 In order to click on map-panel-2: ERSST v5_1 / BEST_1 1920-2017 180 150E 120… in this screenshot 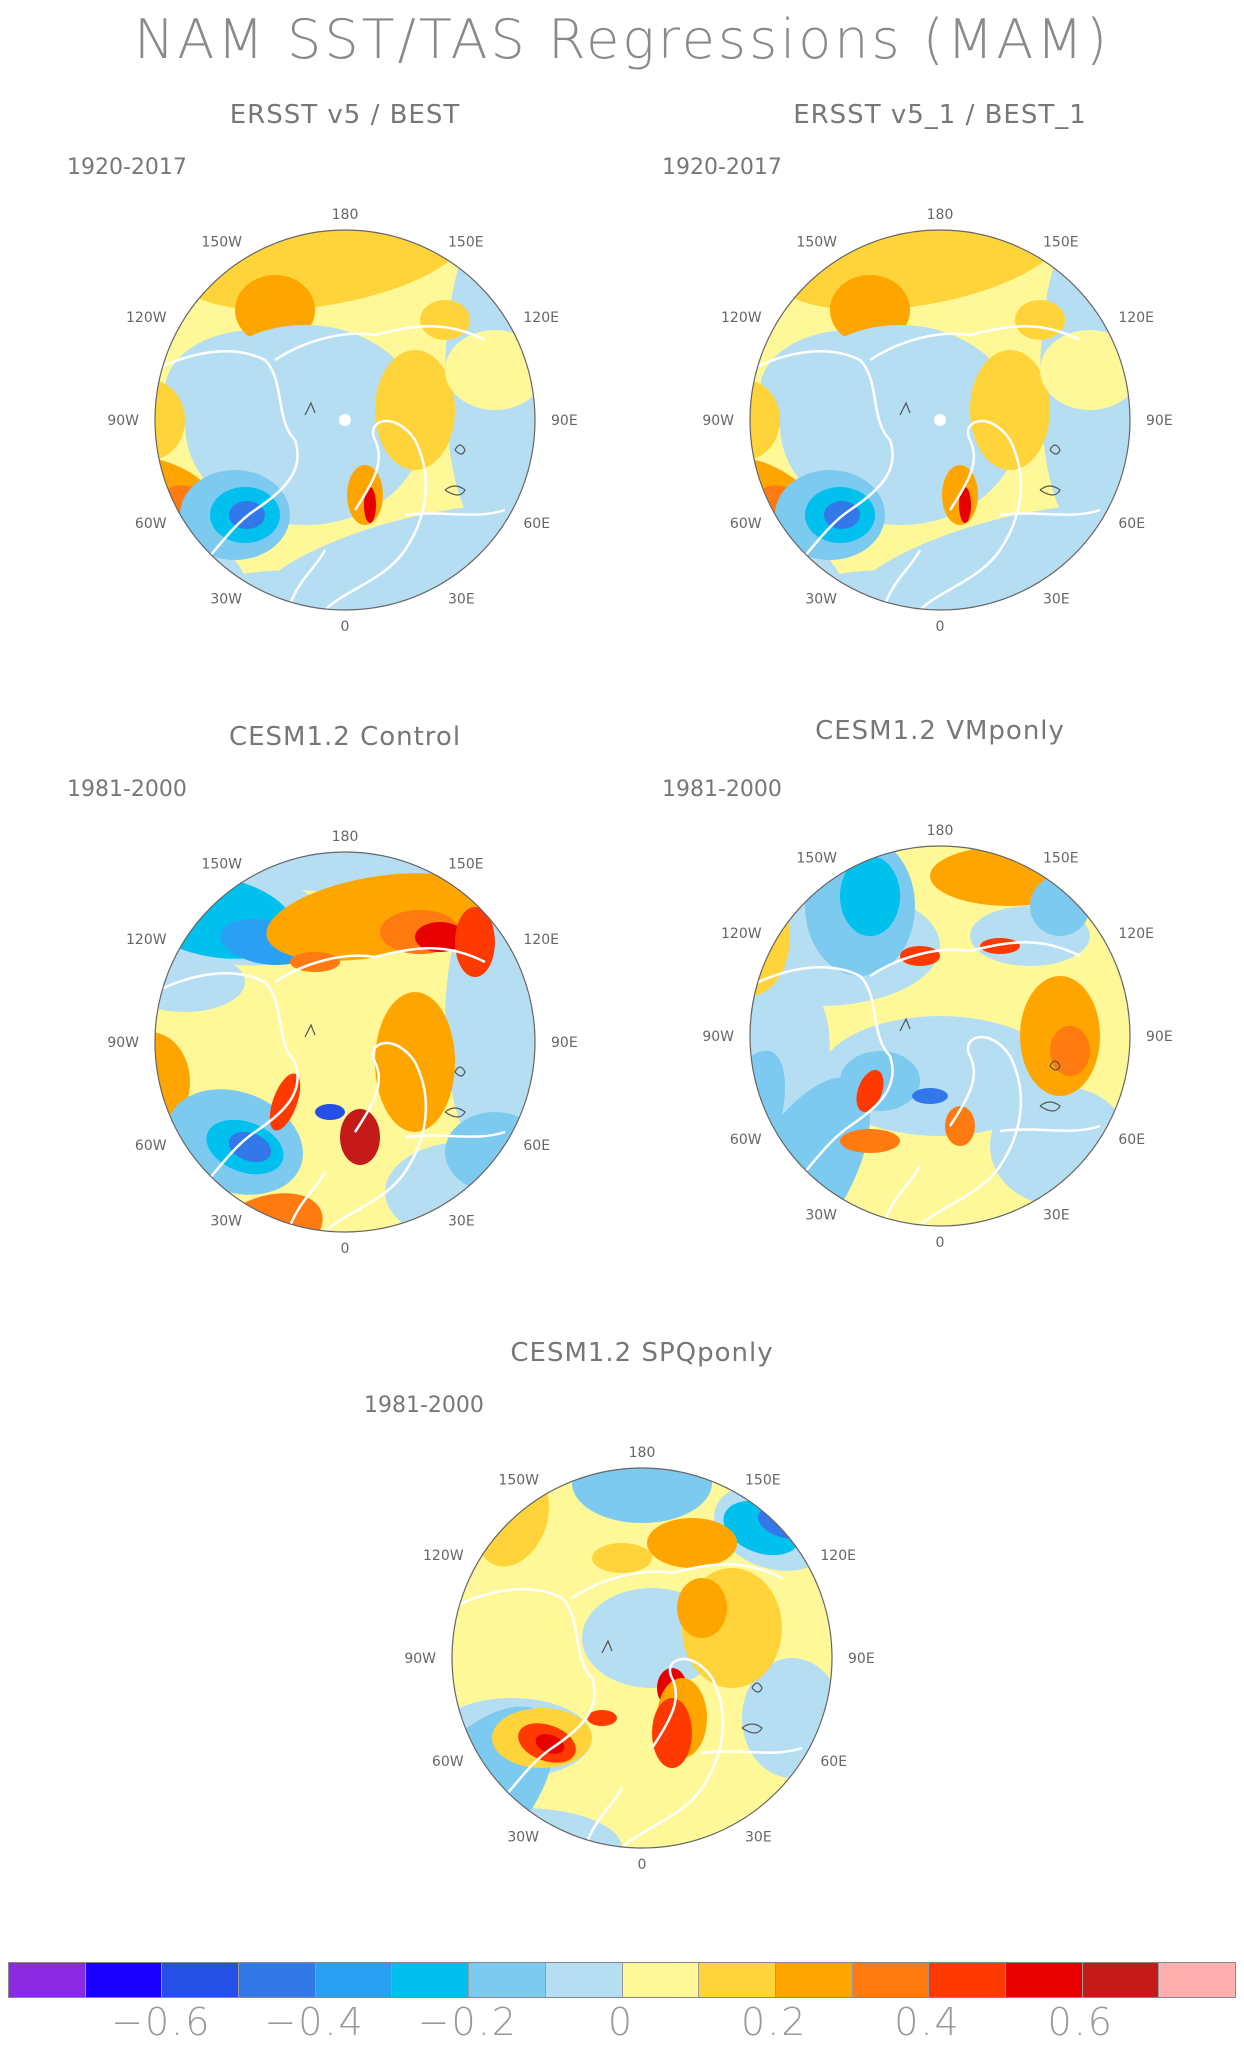, I will do `click(940, 410)`.